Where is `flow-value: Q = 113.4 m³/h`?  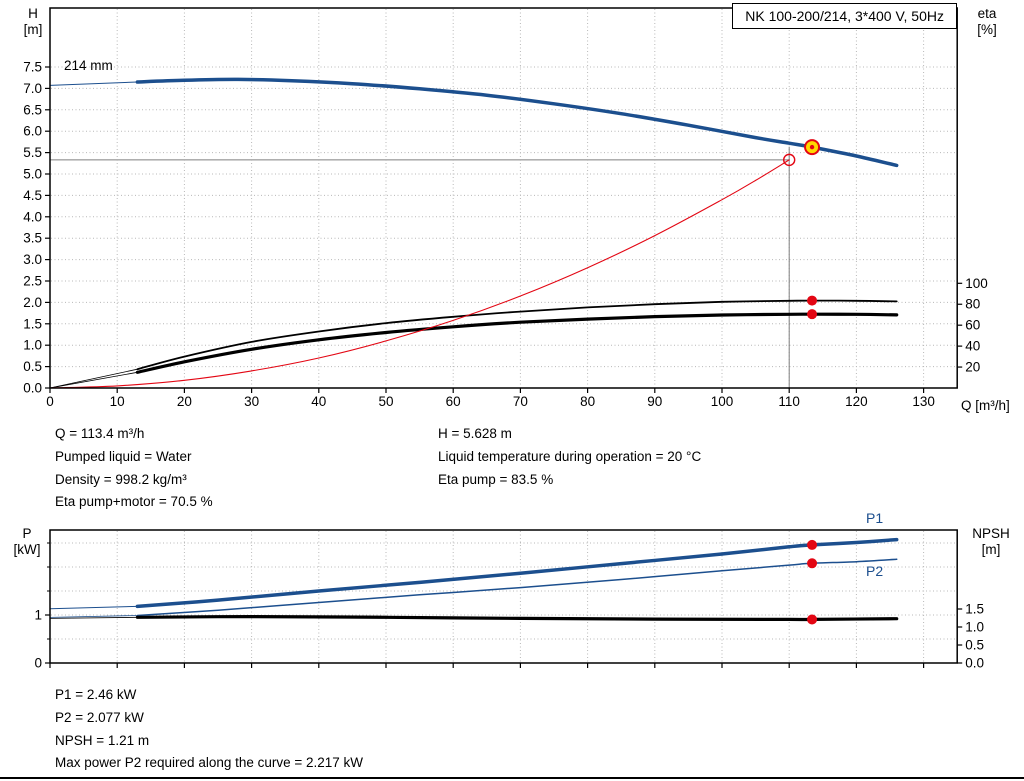 flow-value: Q = 113.4 m³/h is located at coordinates (100, 433).